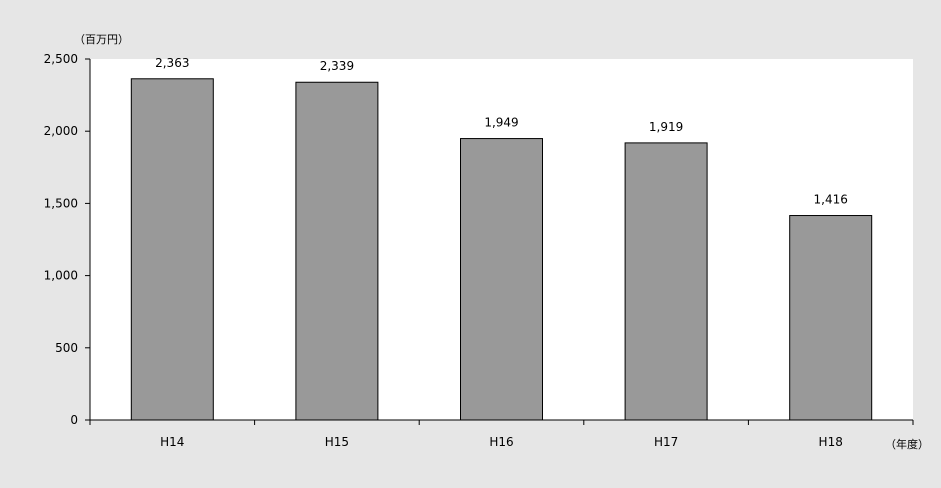 This screenshot has width=941, height=488. I want to click on bar-h16, so click(501, 279).